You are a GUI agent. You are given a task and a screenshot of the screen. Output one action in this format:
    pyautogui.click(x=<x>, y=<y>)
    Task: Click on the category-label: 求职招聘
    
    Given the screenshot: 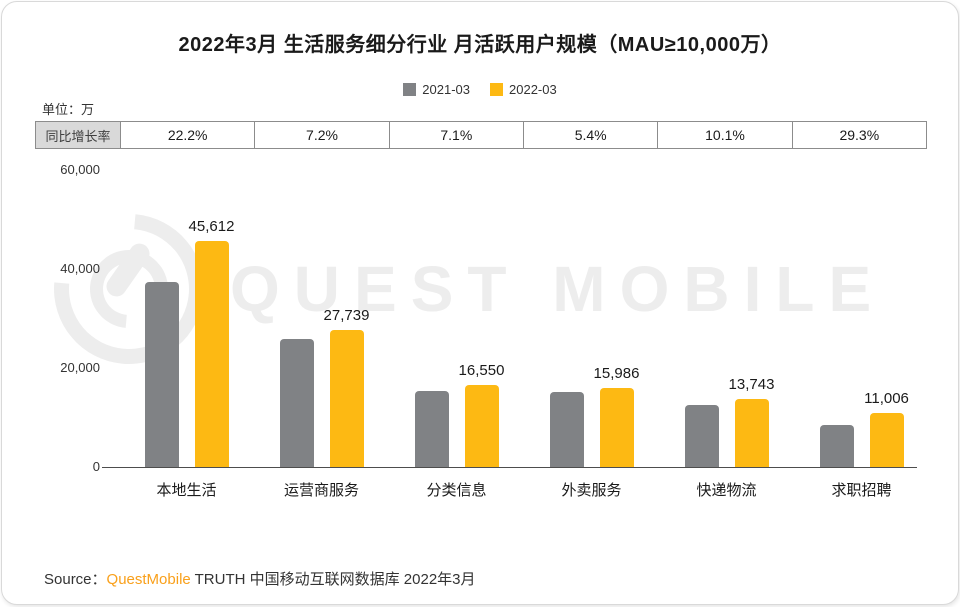 What is the action you would take?
    pyautogui.click(x=861, y=490)
    